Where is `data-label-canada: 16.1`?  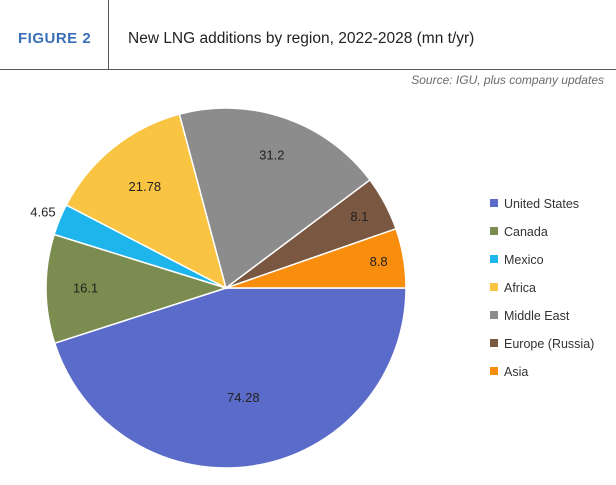 data-label-canada: 16.1 is located at coordinates (85, 288).